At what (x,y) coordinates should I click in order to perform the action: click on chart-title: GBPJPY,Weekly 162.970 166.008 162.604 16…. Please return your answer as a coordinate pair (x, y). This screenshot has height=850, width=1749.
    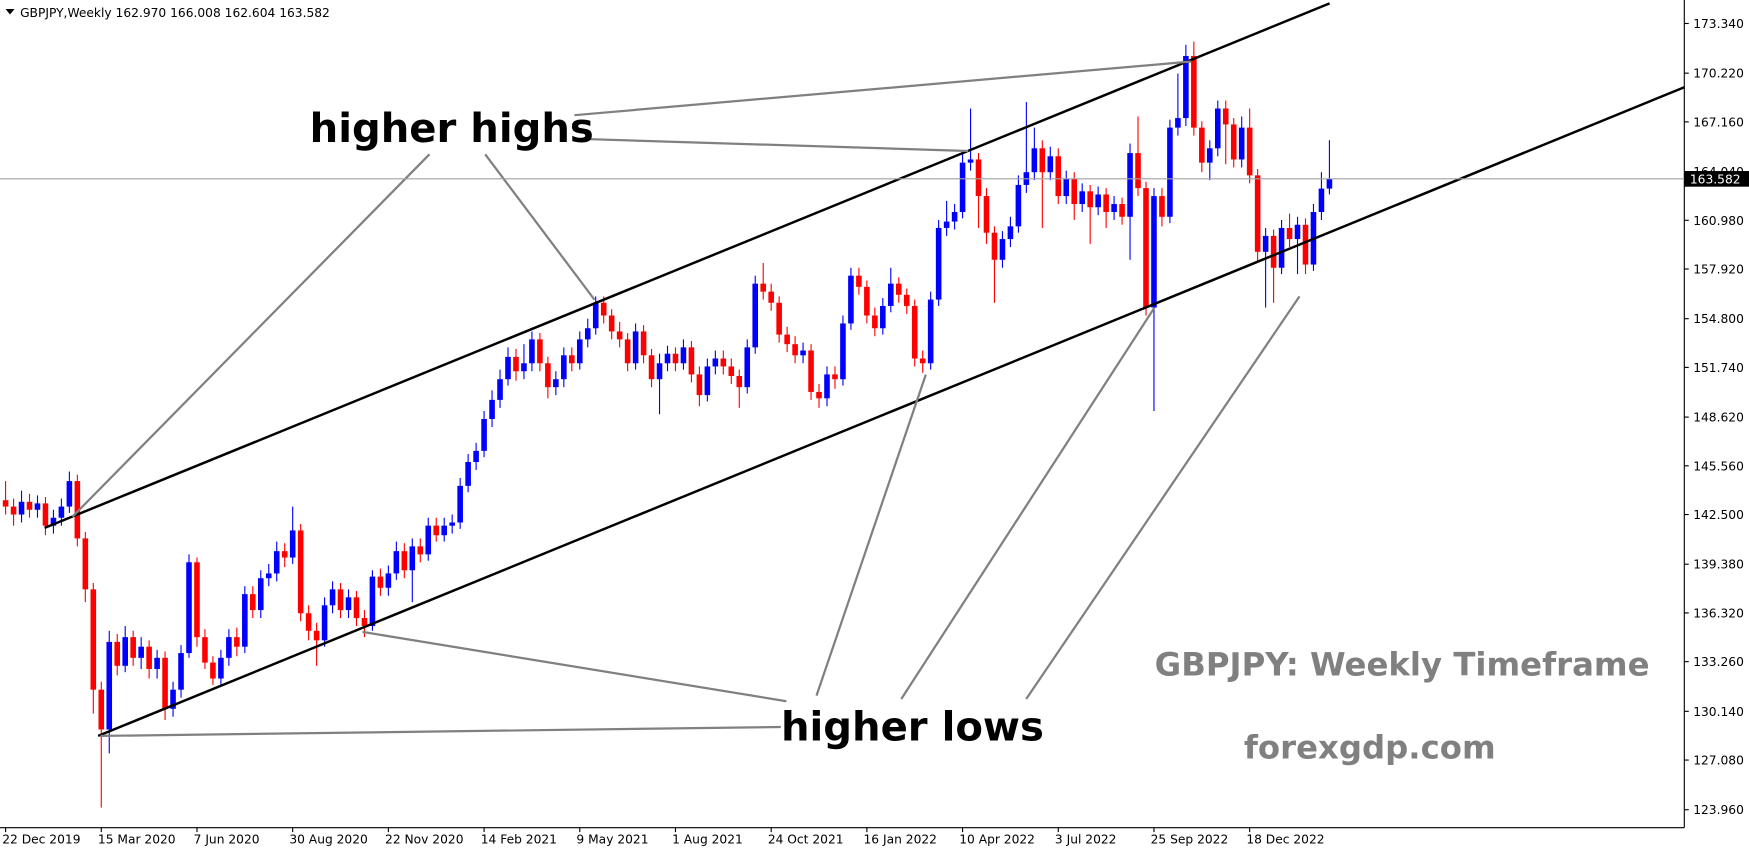
    Looking at the image, I should click on (175, 13).